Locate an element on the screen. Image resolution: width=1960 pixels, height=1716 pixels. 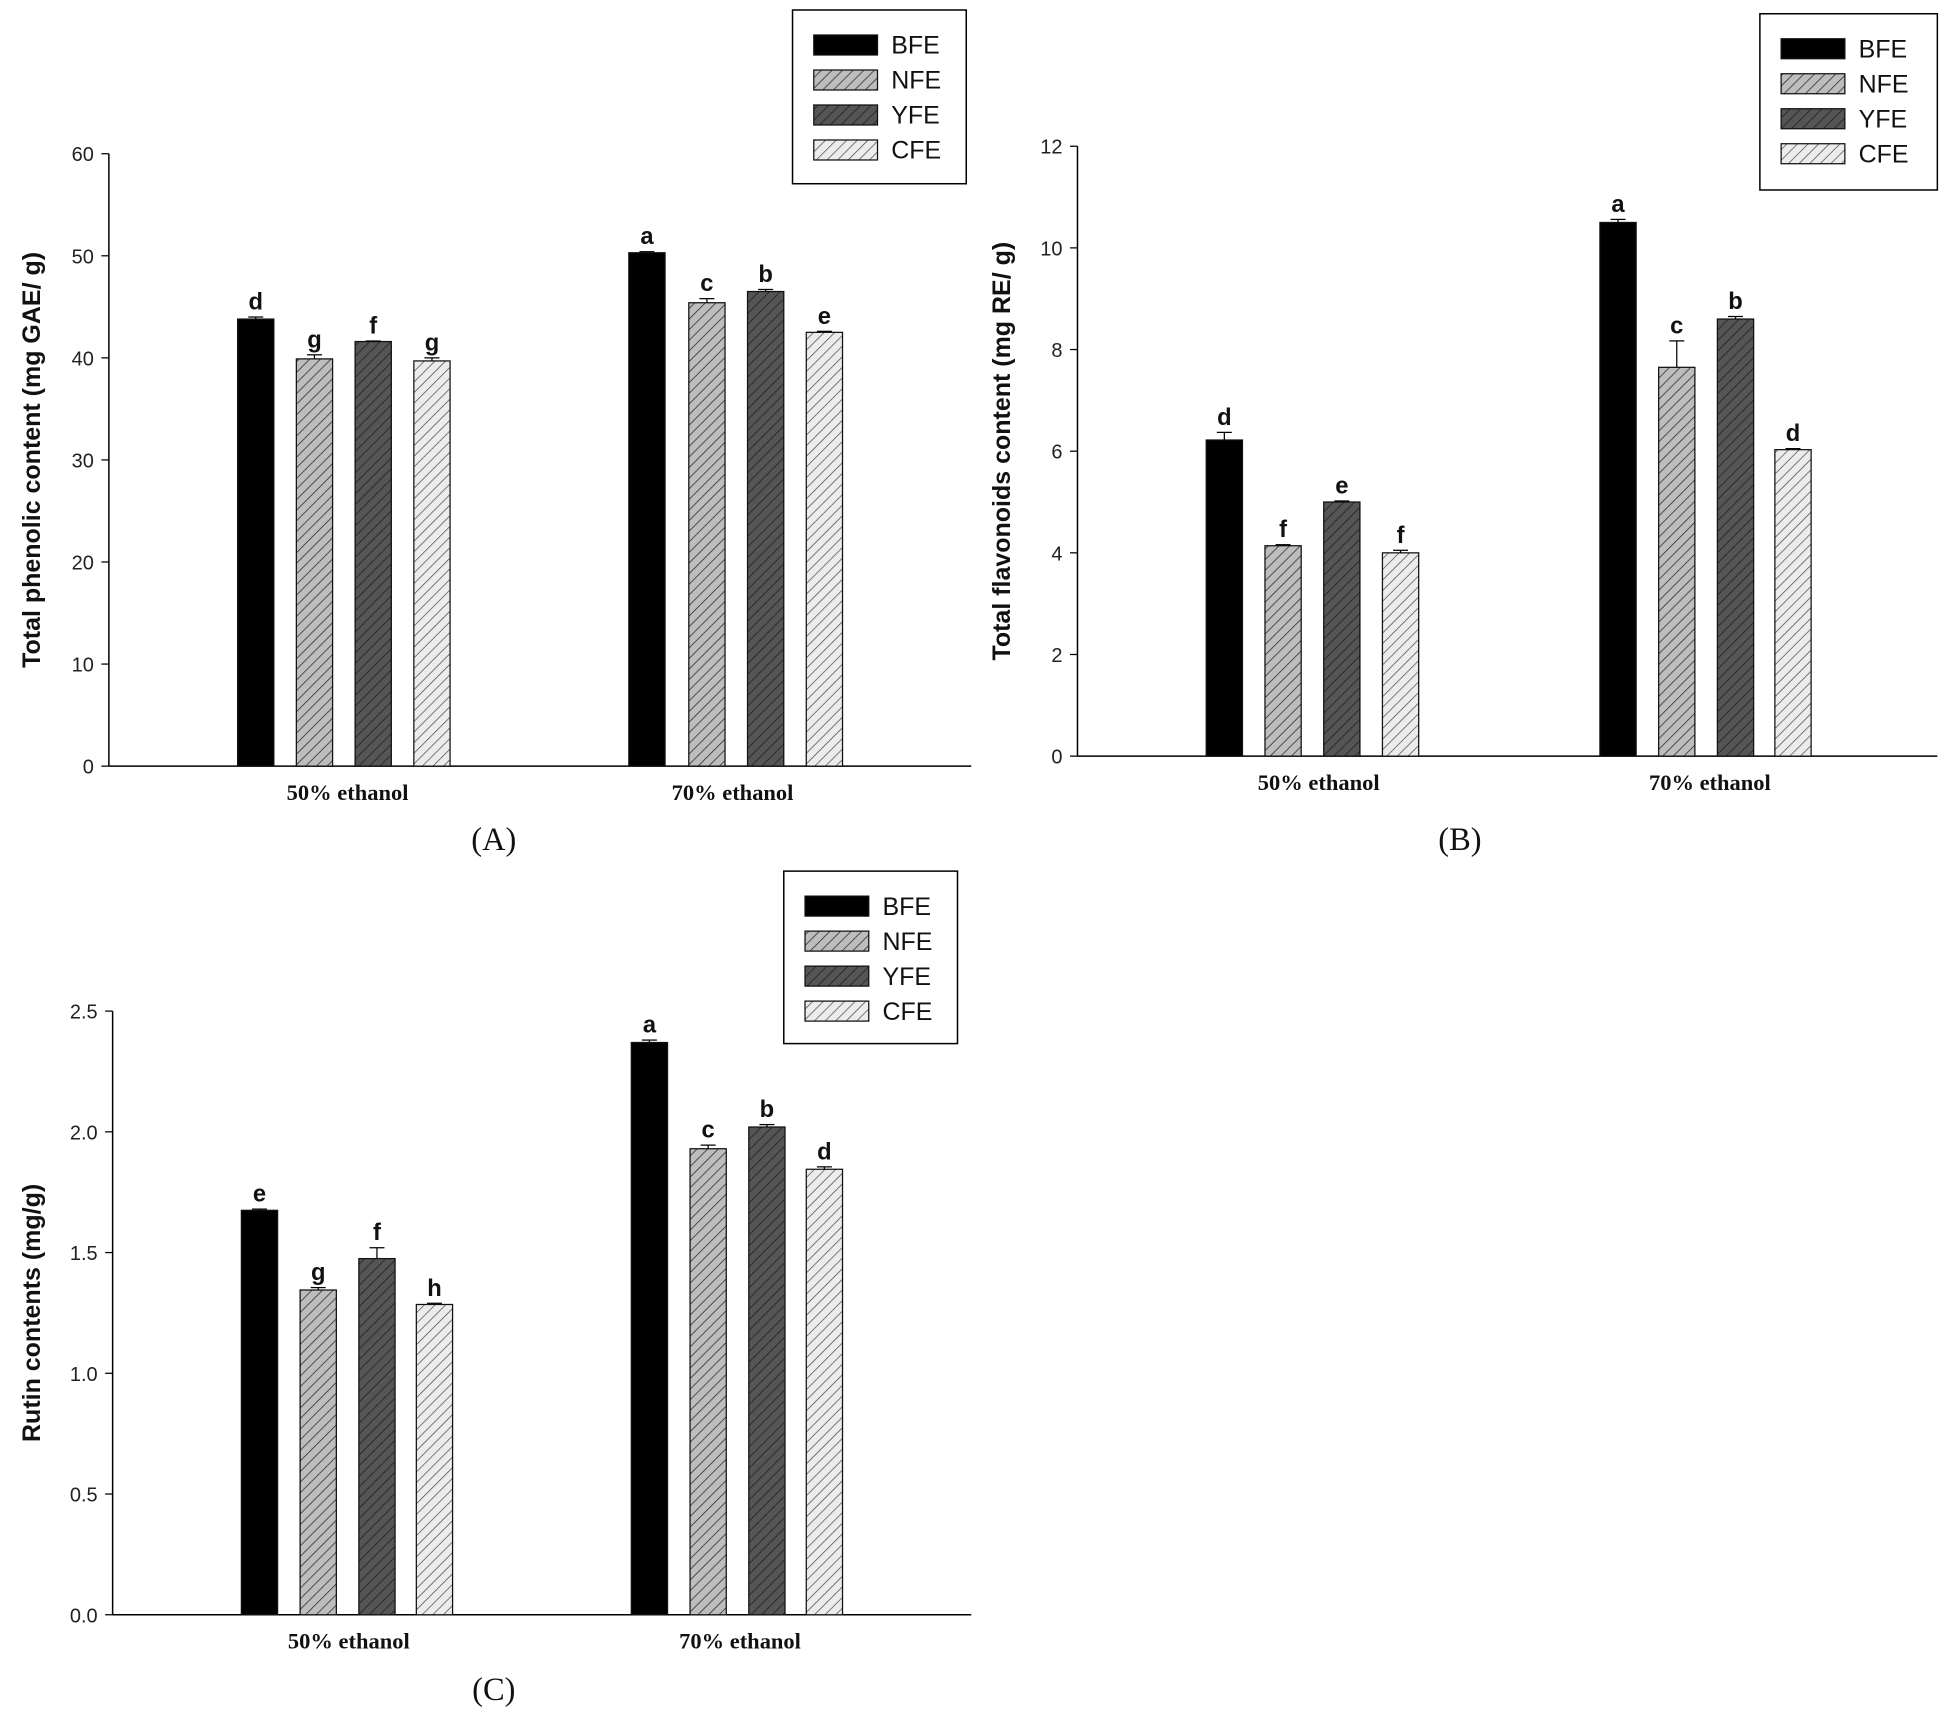
y-tick-label: 0.0 is located at coordinates (84, 1616).